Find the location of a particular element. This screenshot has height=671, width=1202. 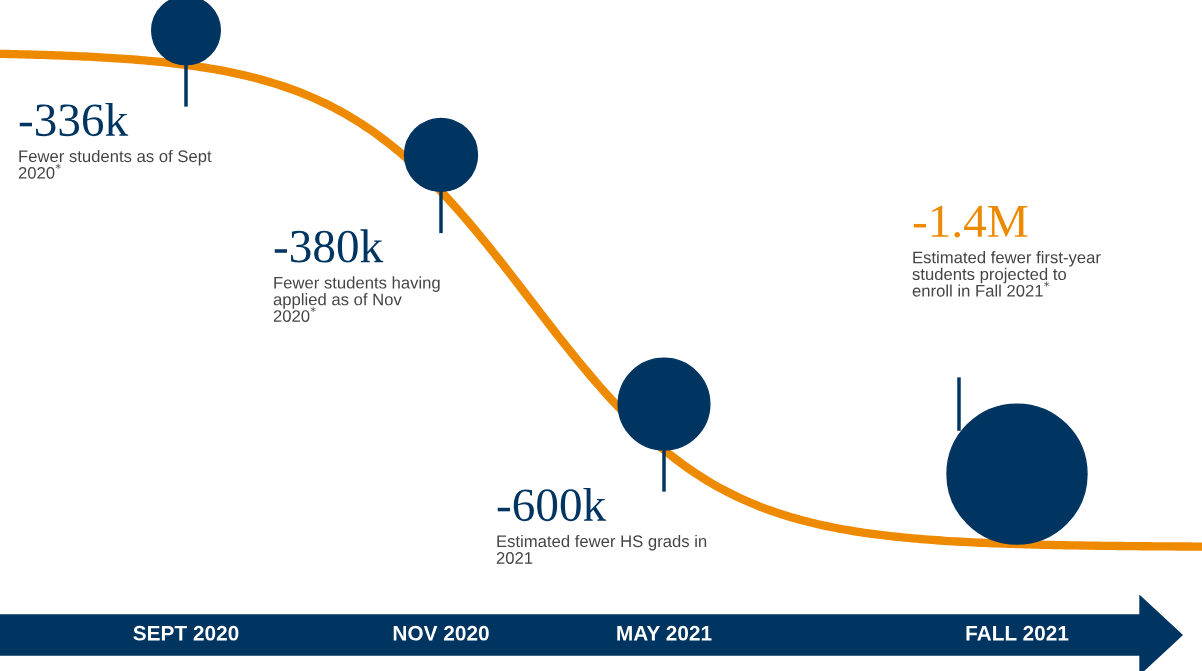

data-label: -380k is located at coordinates (329, 246).